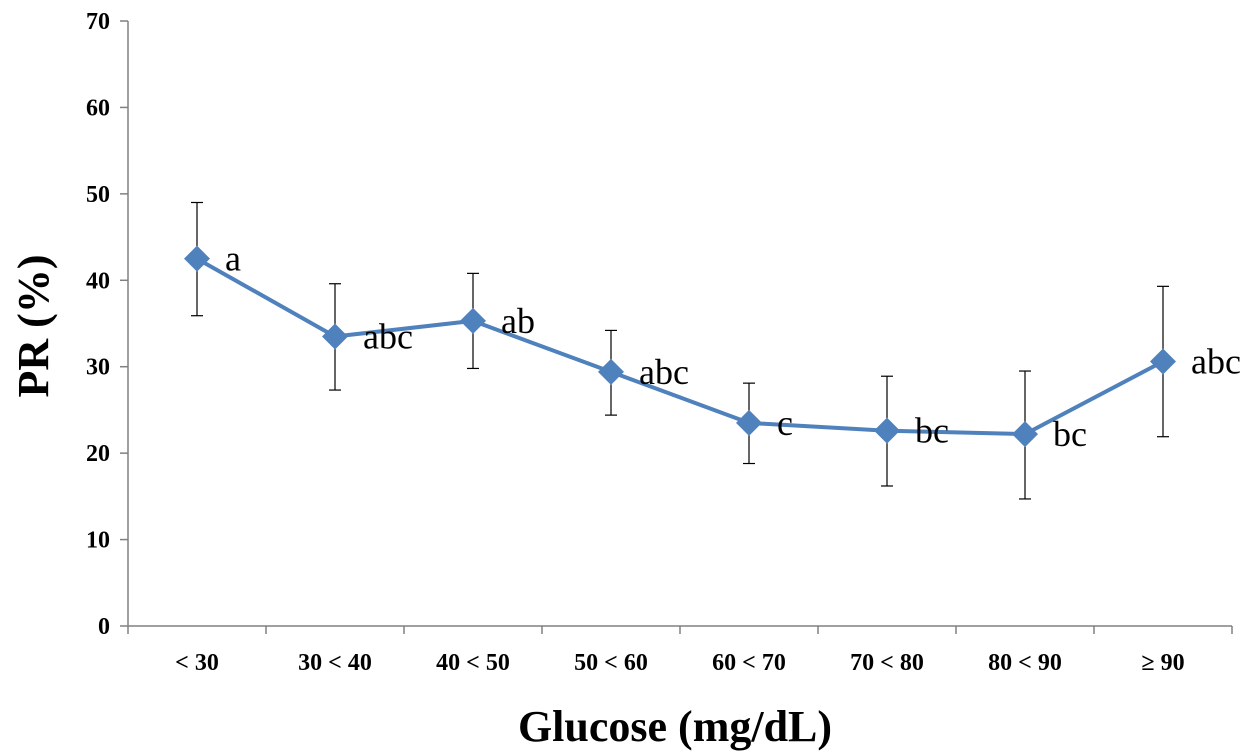 The height and width of the screenshot is (755, 1257). What do you see at coordinates (473, 663) in the screenshot?
I see `x-tick-label: 40 < 50` at bounding box center [473, 663].